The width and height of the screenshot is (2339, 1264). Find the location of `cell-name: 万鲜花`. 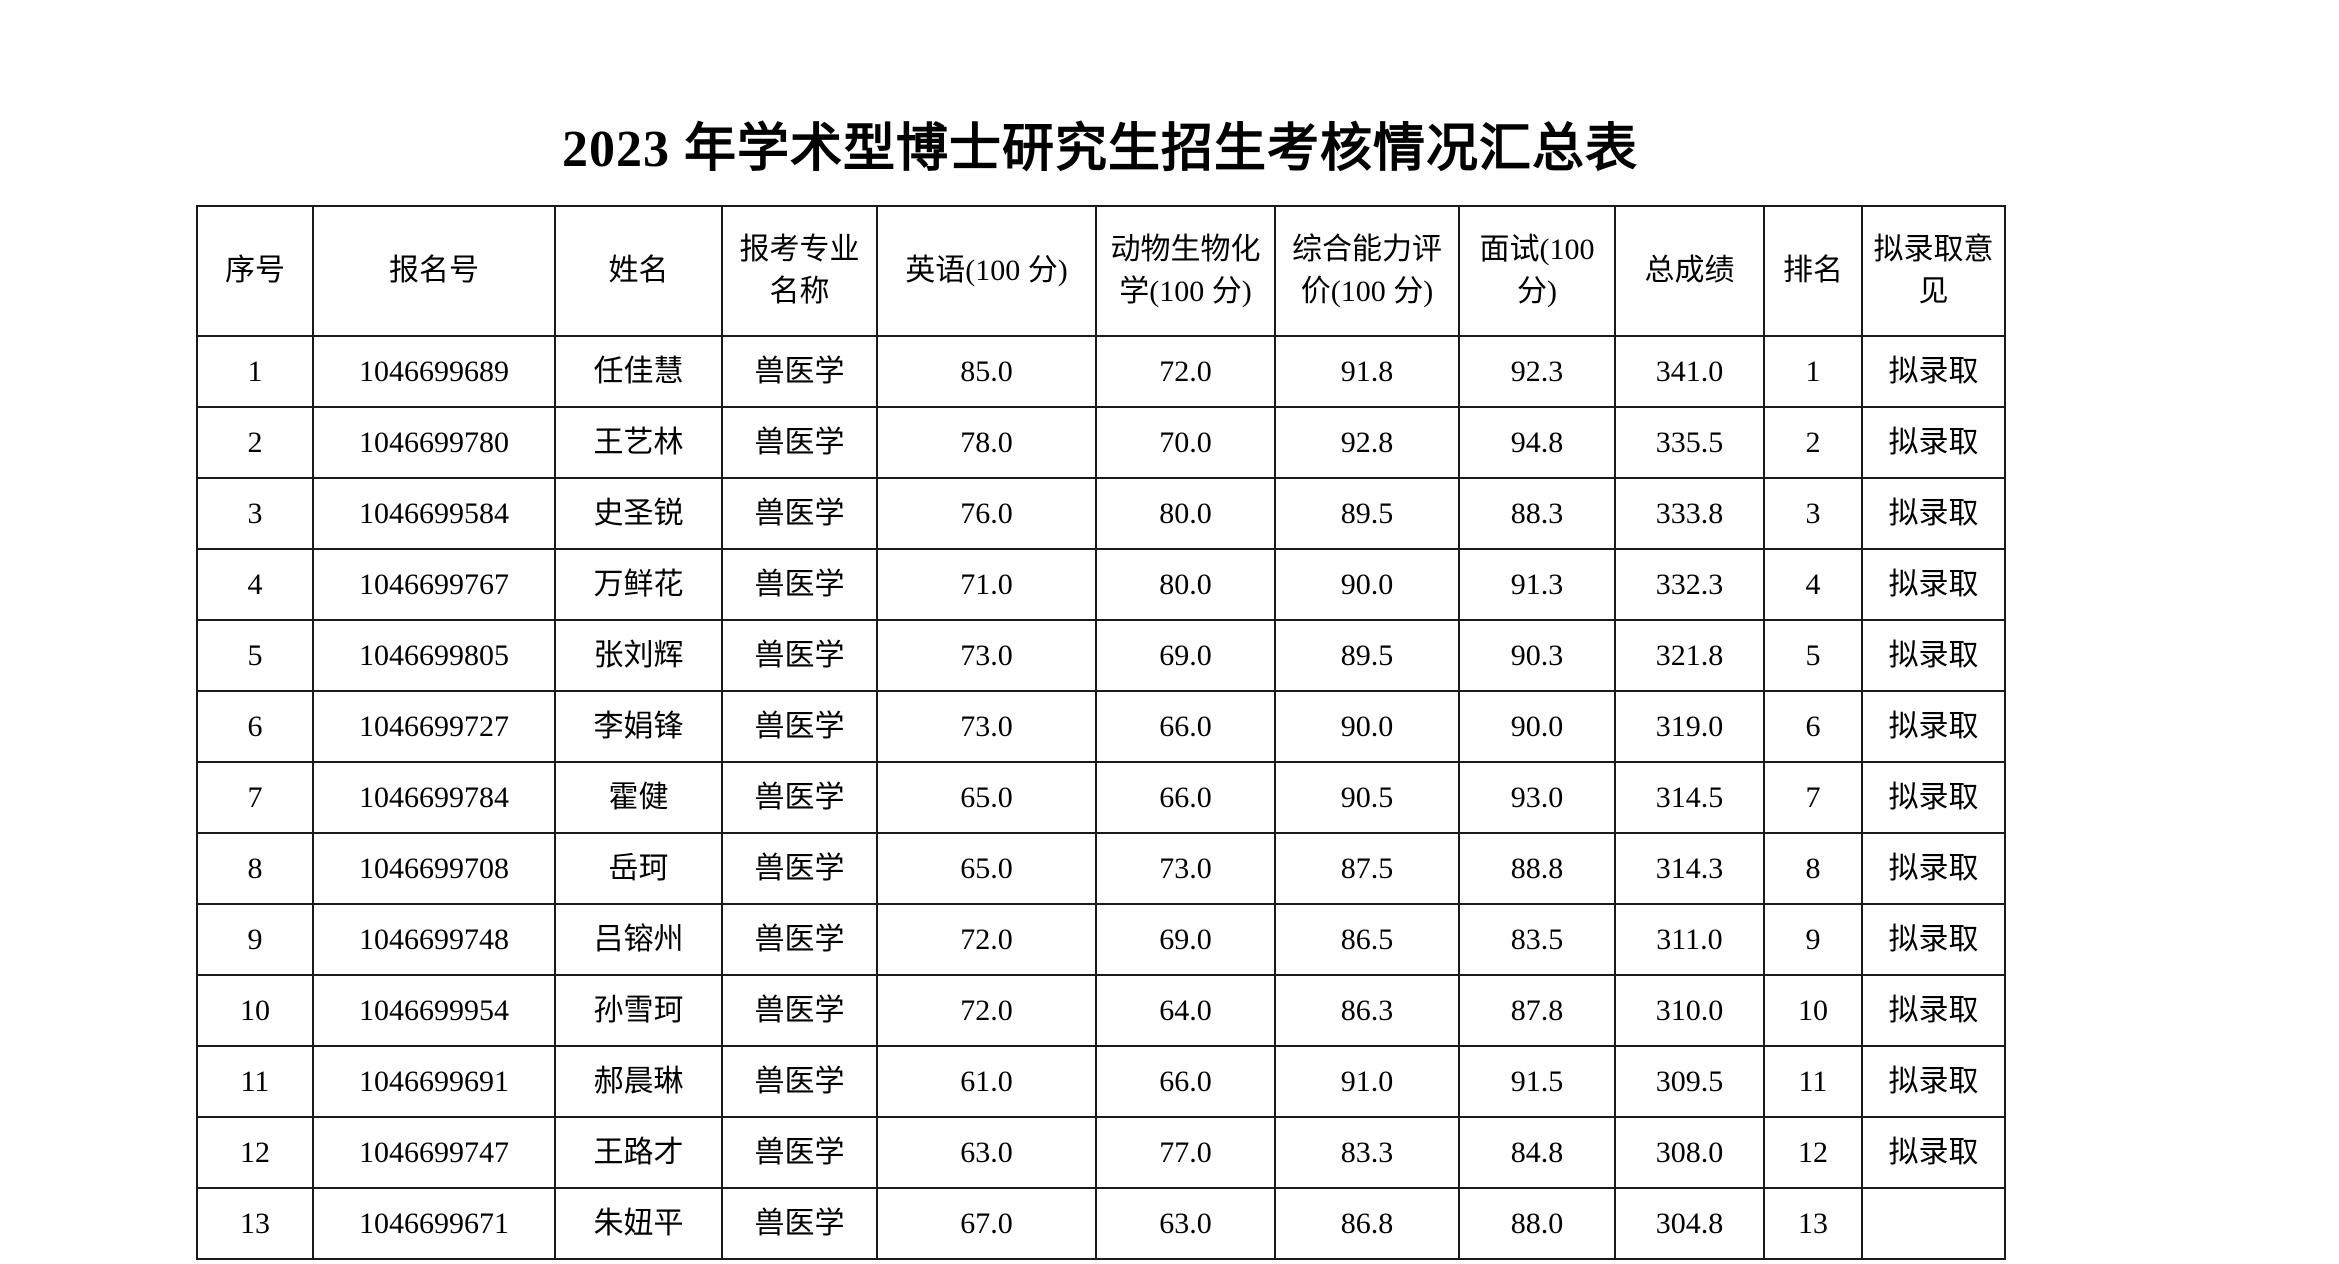

cell-name: 万鲜花 is located at coordinates (638, 584).